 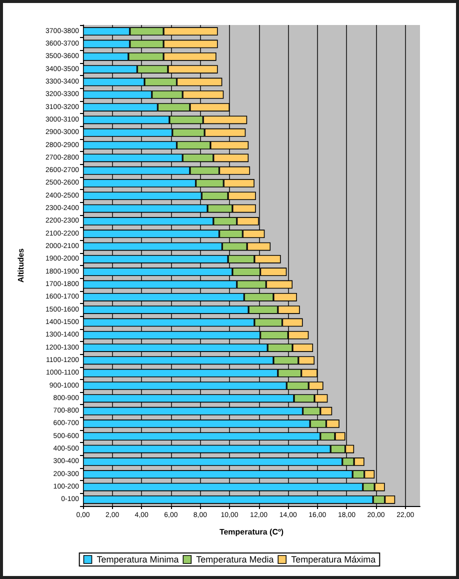 I want to click on y-axis-title: Altitudes, so click(x=21, y=265).